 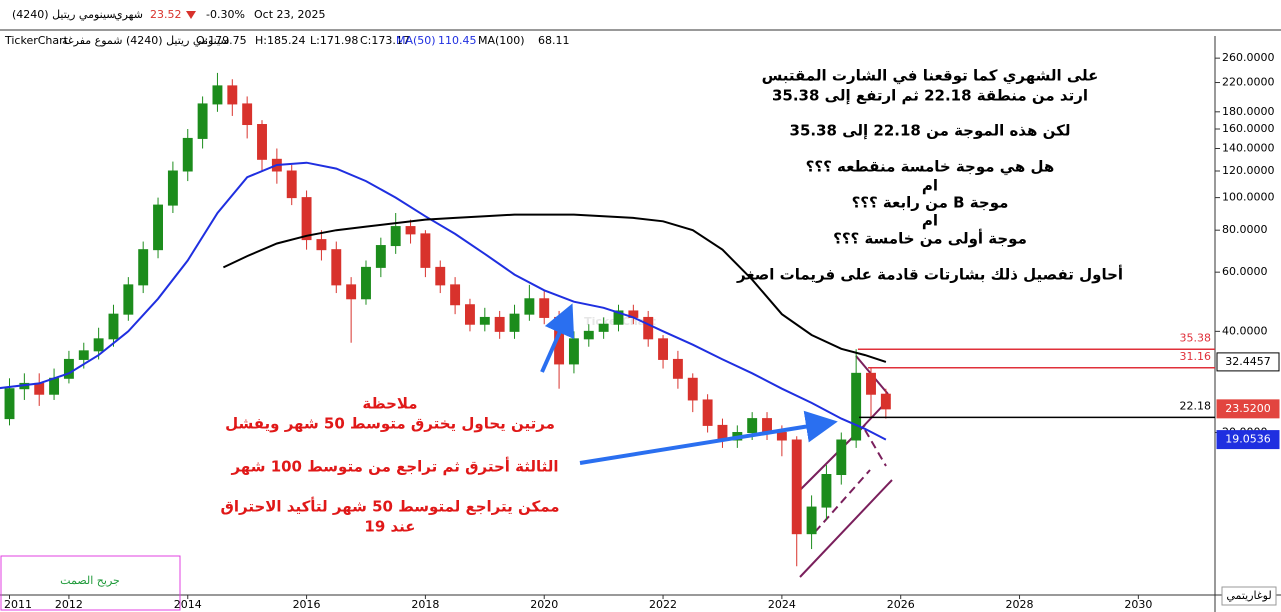 I want to click on value-box-label: 19.0536, so click(x=1248, y=439).